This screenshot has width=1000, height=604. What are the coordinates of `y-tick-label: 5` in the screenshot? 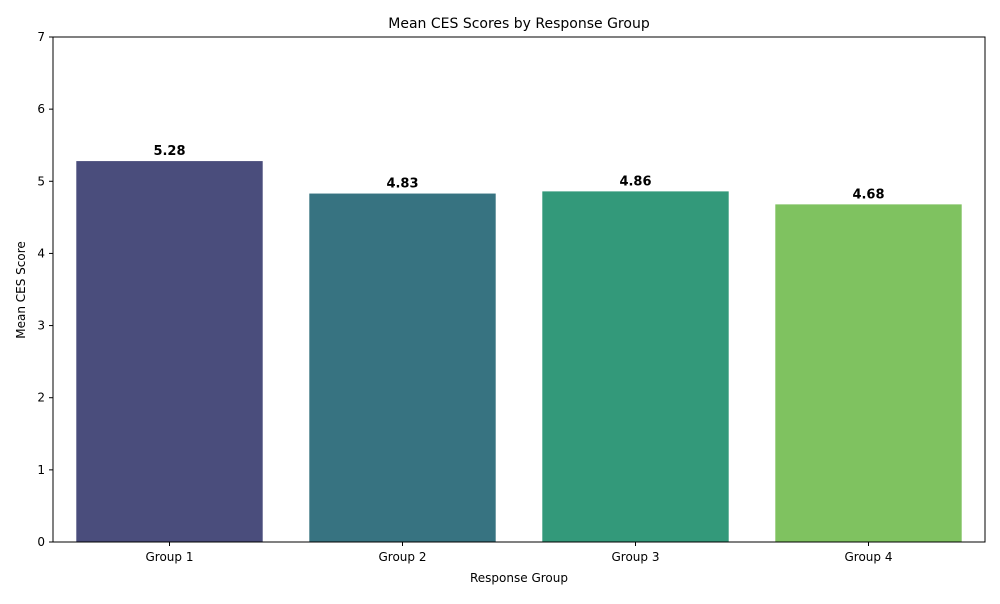 It's located at (41, 181).